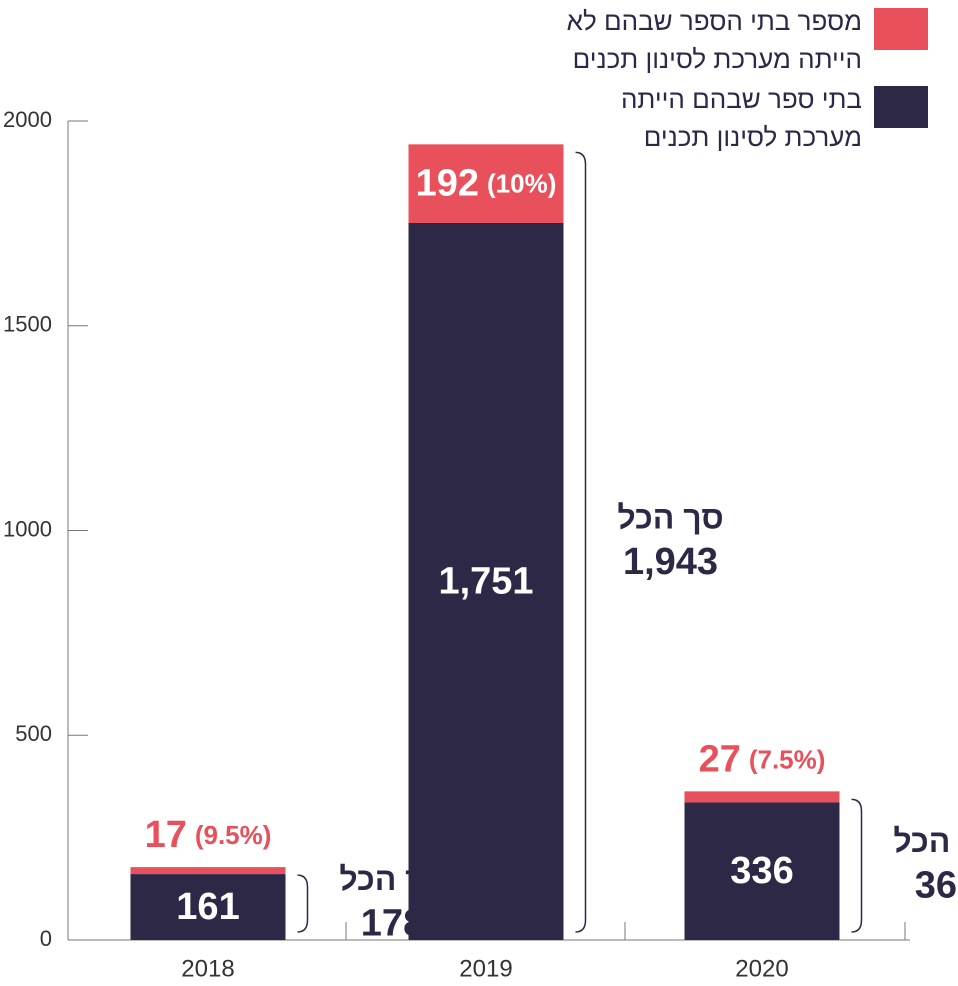 This screenshot has width=958, height=986. I want to click on share-label: (10%), so click(521, 184).